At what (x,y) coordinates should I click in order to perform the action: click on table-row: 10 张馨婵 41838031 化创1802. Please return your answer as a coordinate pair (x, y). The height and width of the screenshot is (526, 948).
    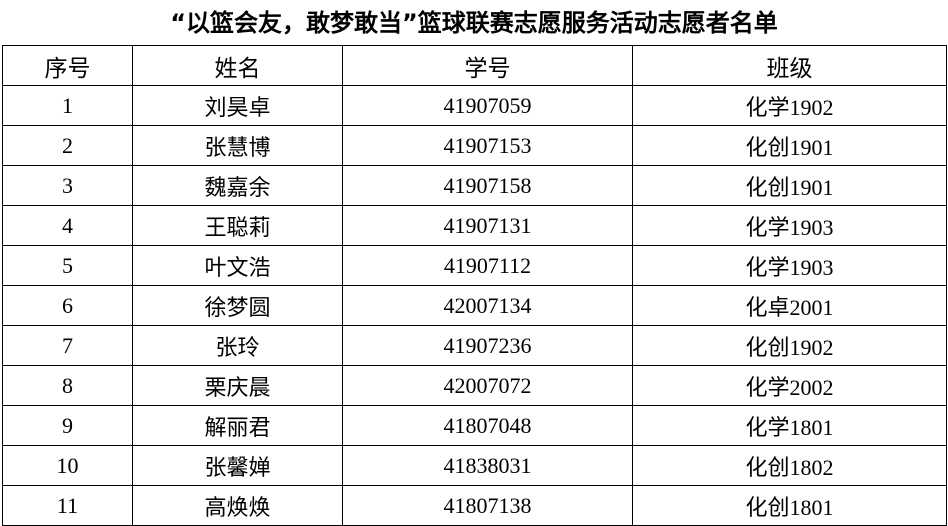
    Looking at the image, I should click on (474, 465).